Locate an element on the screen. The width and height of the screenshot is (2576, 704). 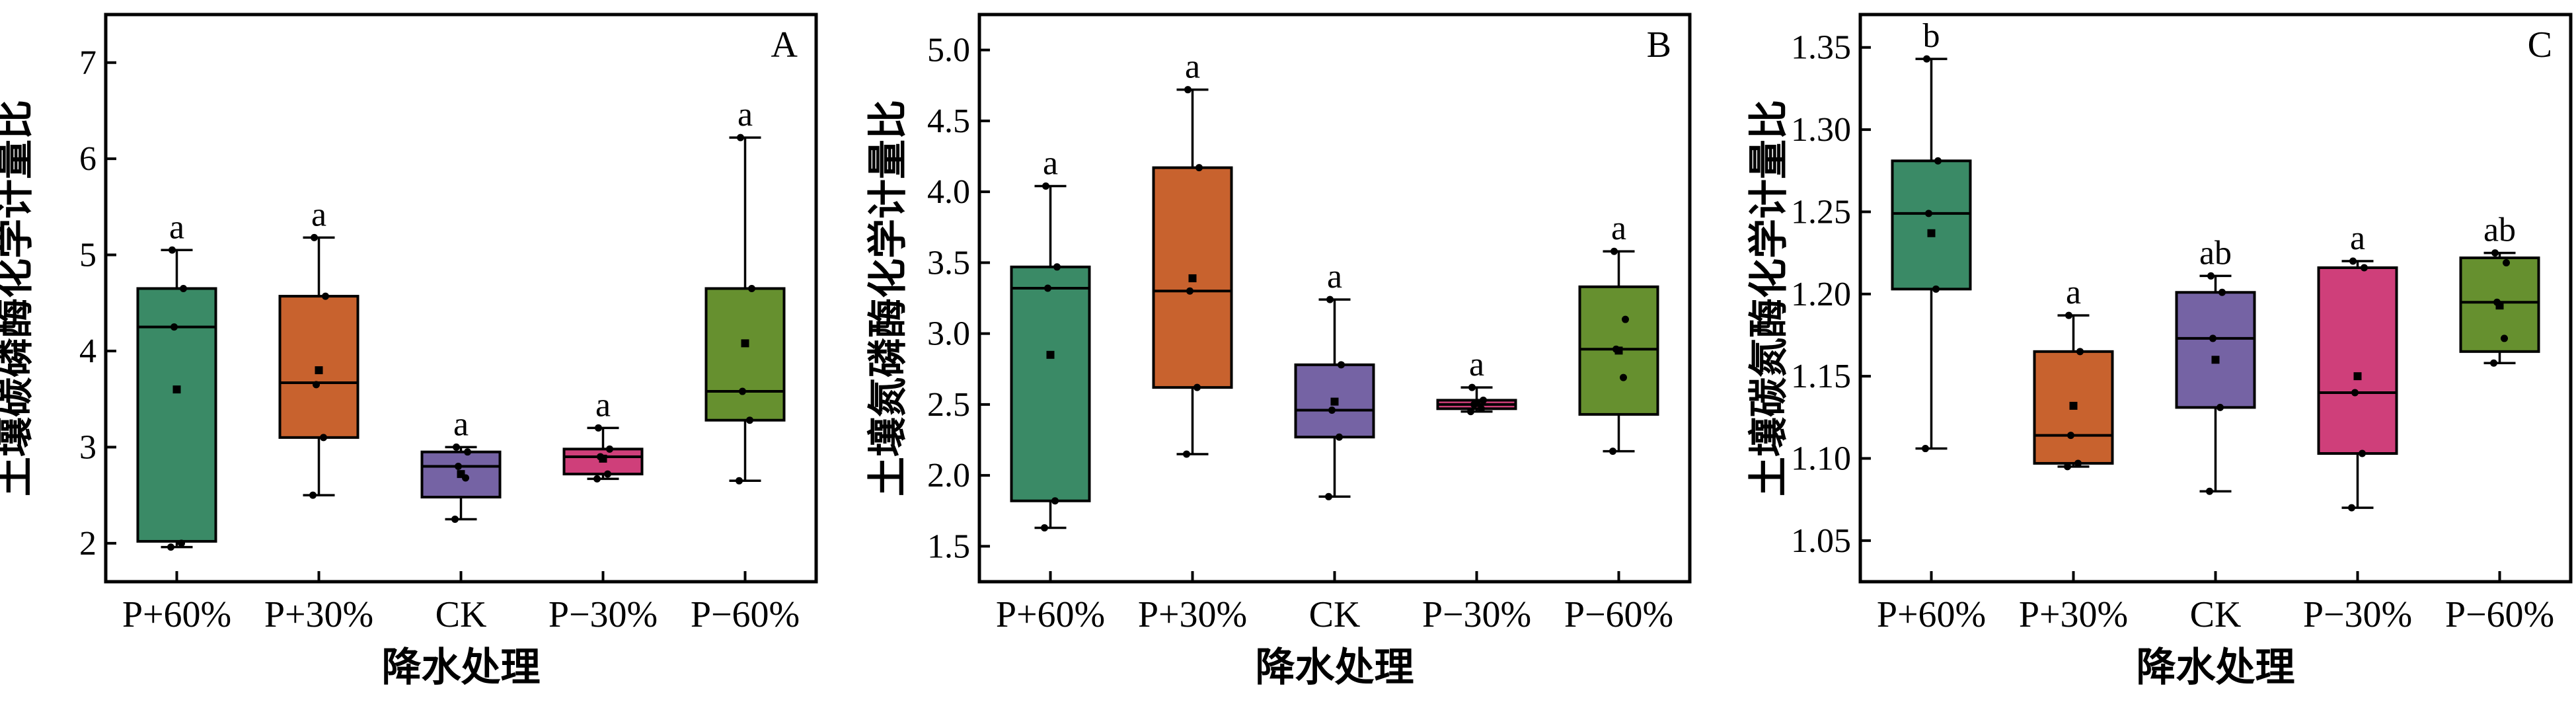
y-tick-label: 1.30 is located at coordinates (1821, 130).